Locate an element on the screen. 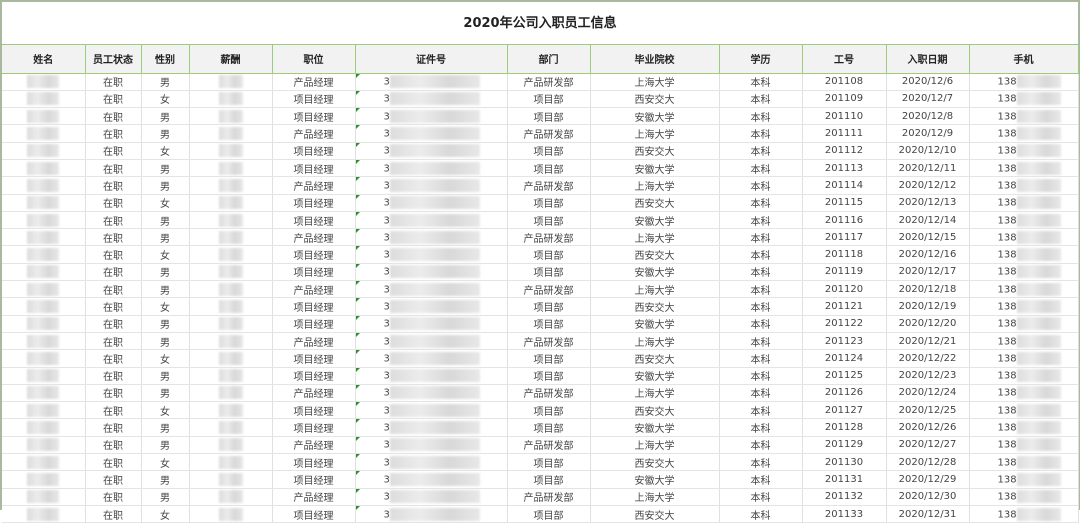 The height and width of the screenshot is (523, 1080). column-header: 姓名 is located at coordinates (44, 59).